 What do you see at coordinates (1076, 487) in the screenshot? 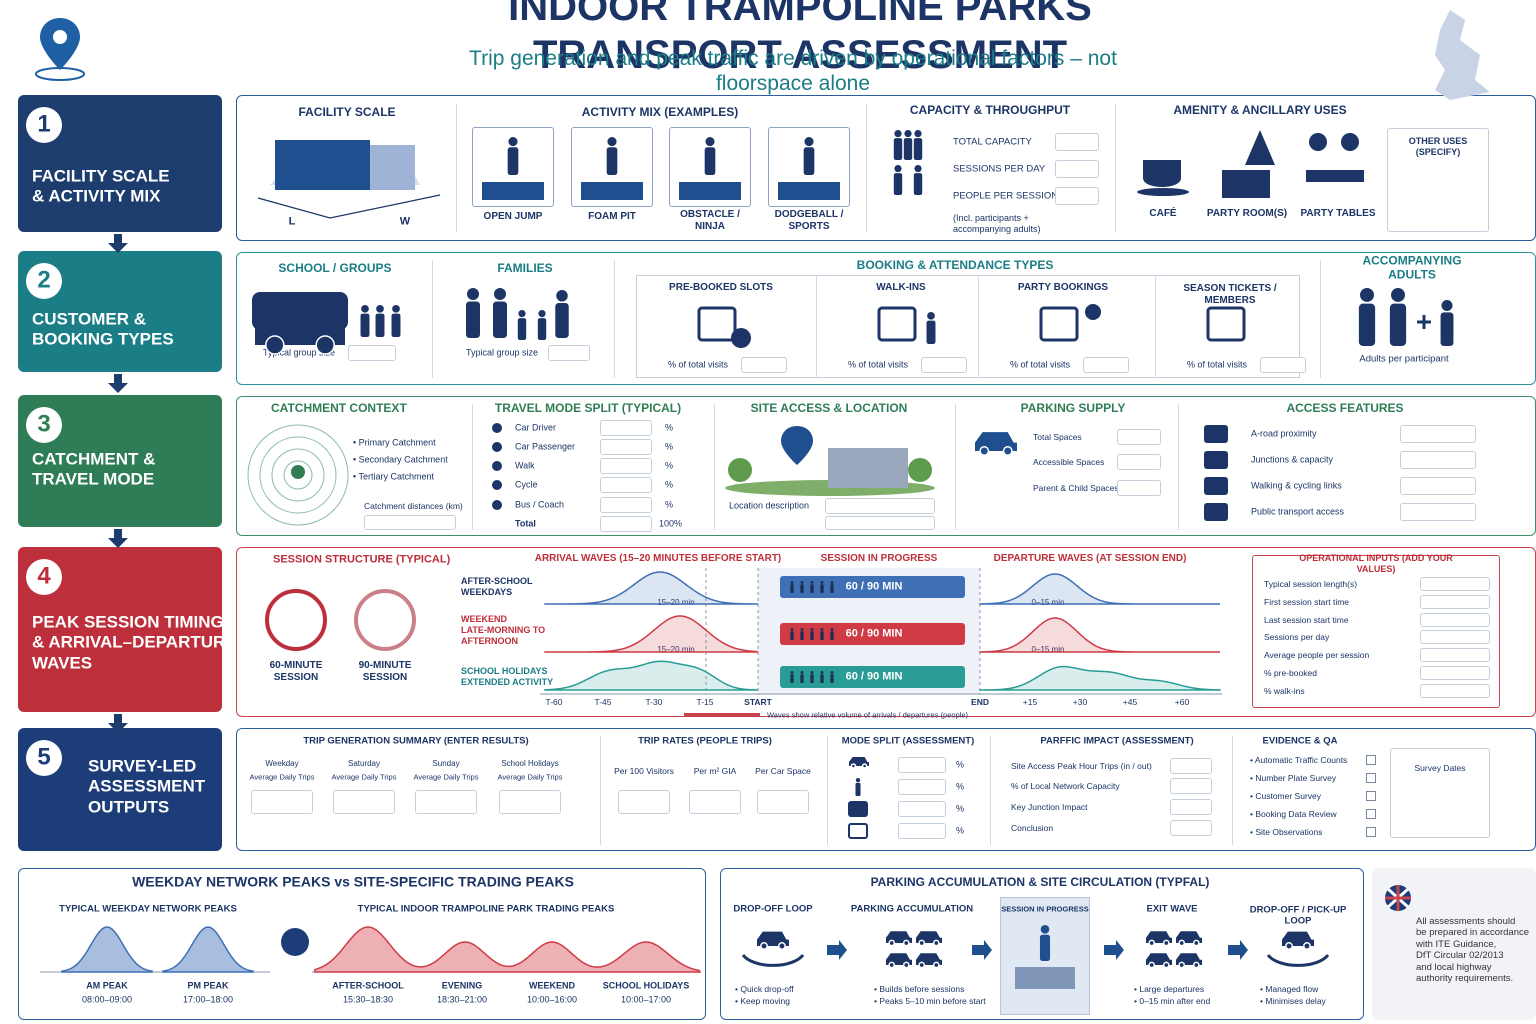
I see `label: Parent & Child Spaces` at bounding box center [1076, 487].